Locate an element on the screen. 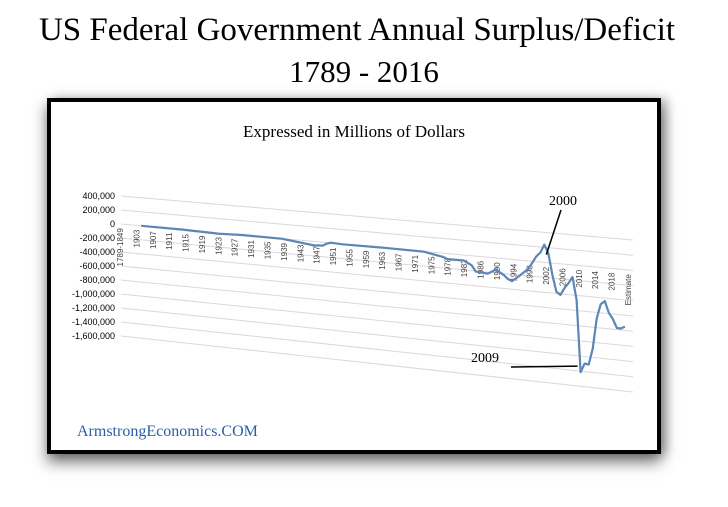 This screenshot has width=728, height=507. x-tick-label: 1919 is located at coordinates (202, 244).